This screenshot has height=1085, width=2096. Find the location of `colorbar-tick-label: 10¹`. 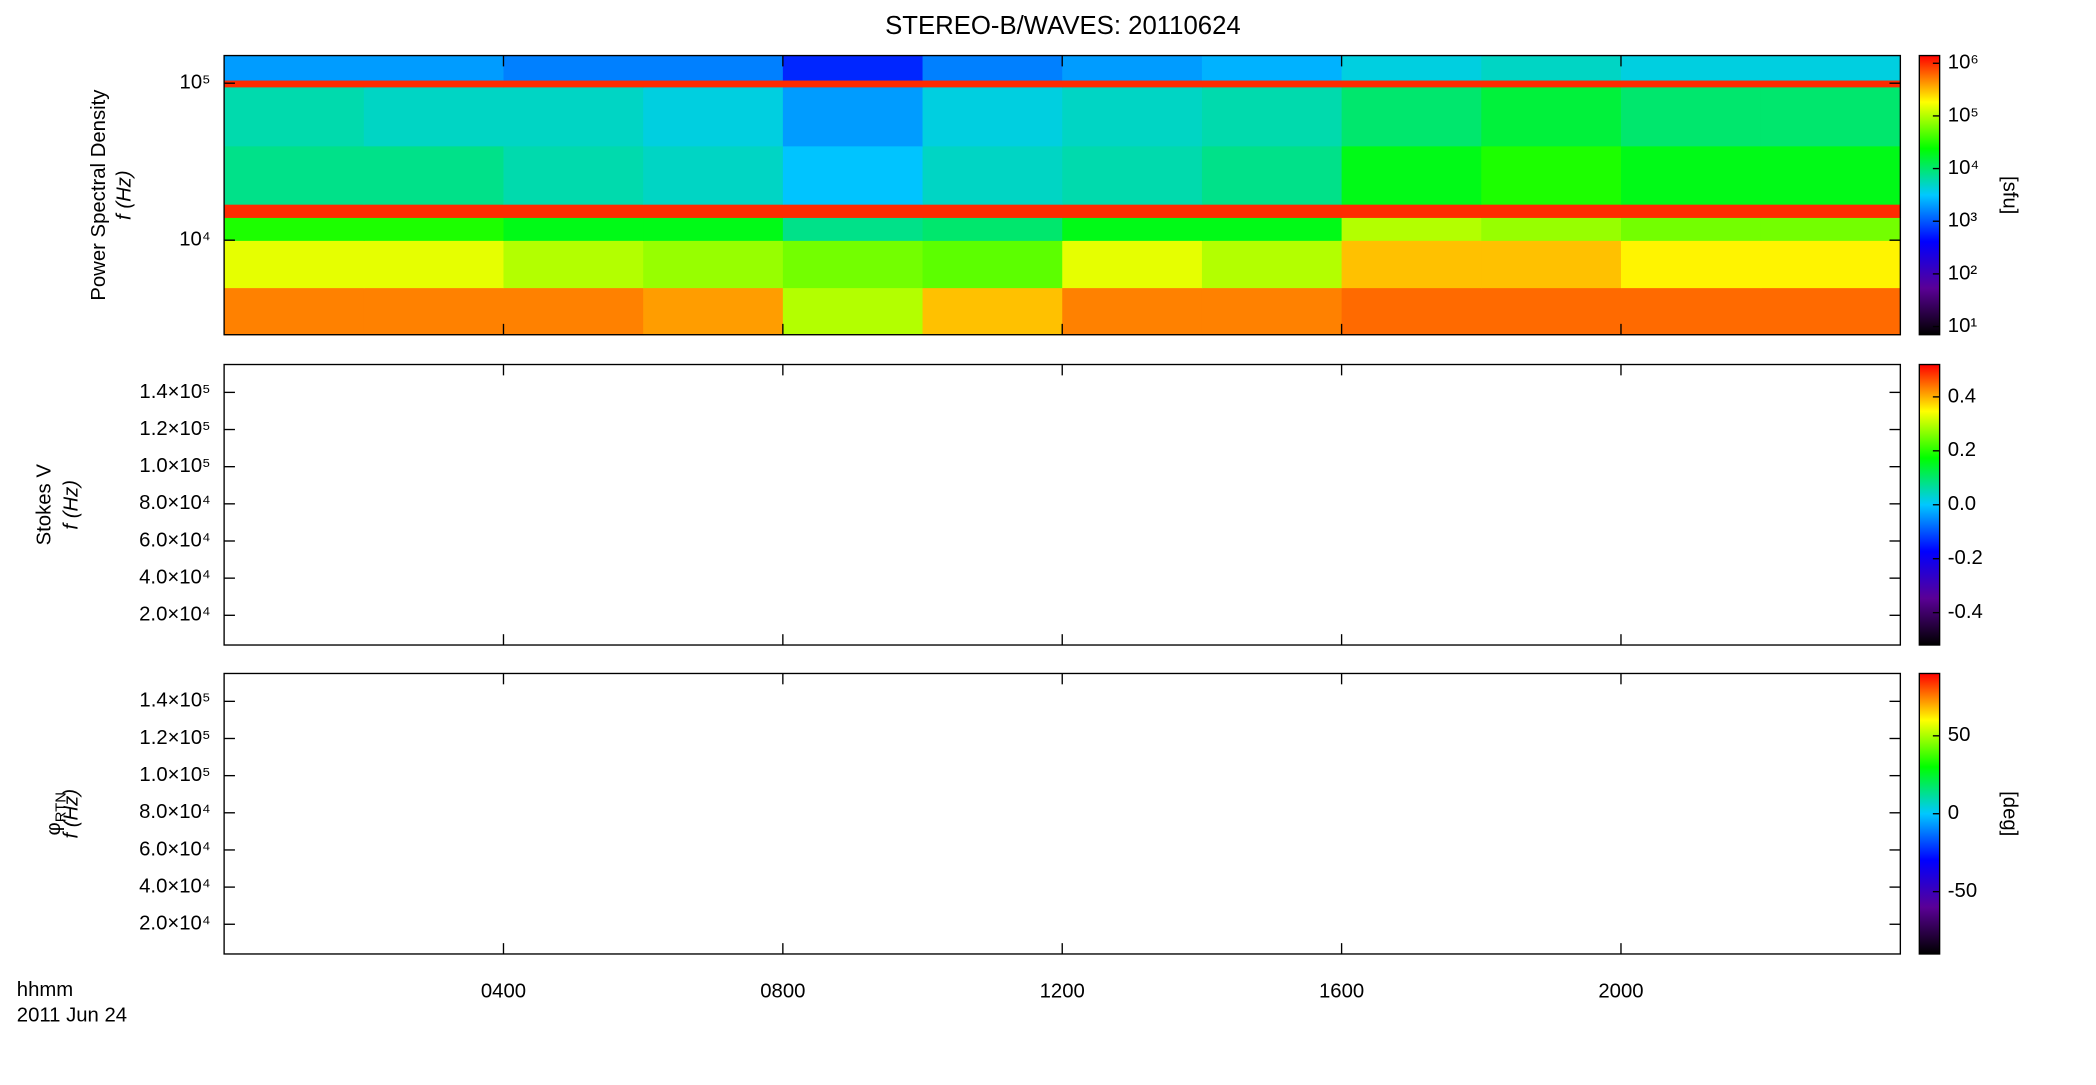

colorbar-tick-label: 10¹ is located at coordinates (1963, 326).